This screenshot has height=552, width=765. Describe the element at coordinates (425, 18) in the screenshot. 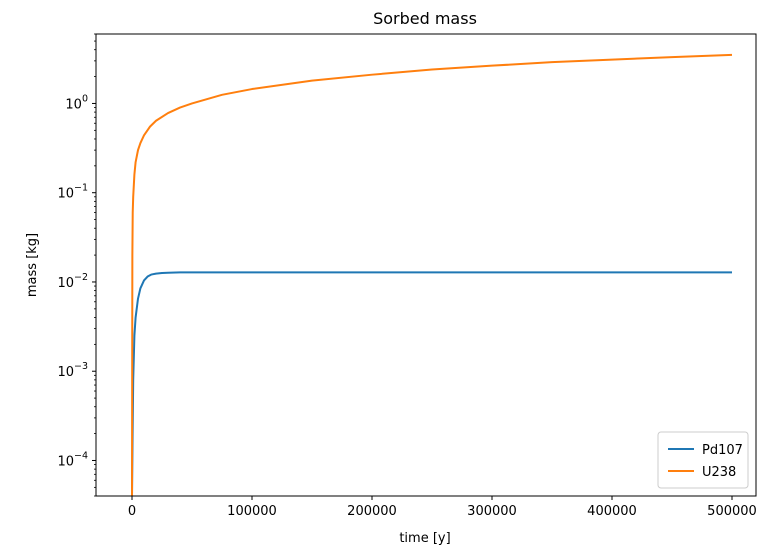

I see `chart-title: Sorbed mass` at that location.